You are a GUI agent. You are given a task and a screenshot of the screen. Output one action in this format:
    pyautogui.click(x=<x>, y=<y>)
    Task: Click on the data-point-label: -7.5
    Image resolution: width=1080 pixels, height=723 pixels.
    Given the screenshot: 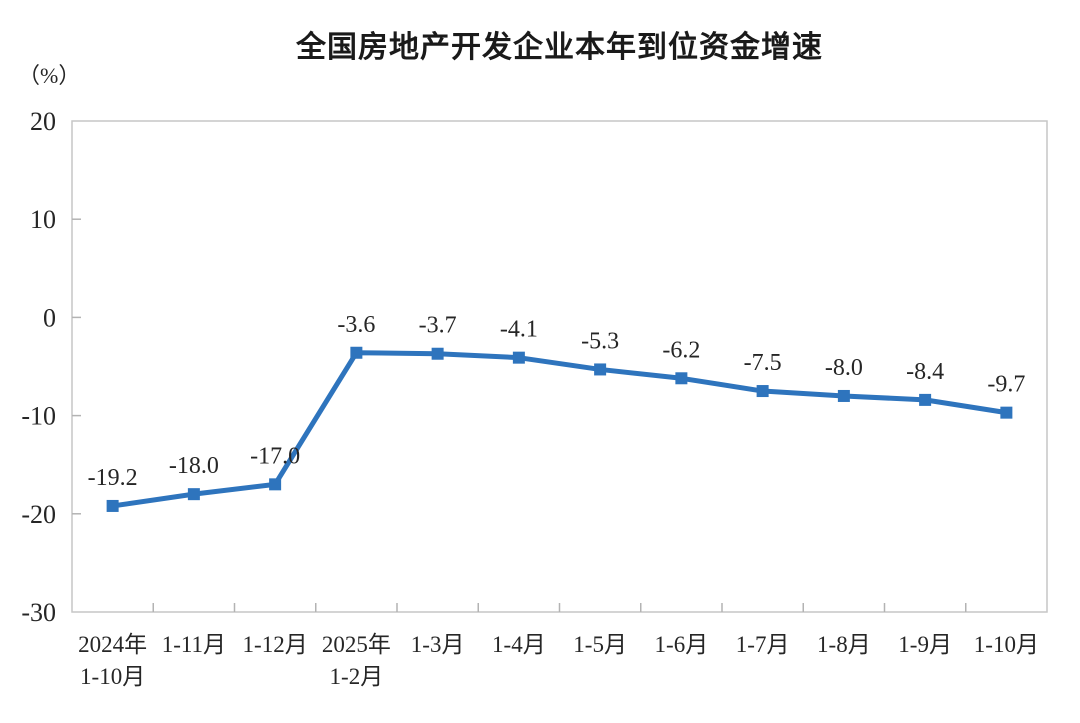 What is the action you would take?
    pyautogui.click(x=763, y=363)
    